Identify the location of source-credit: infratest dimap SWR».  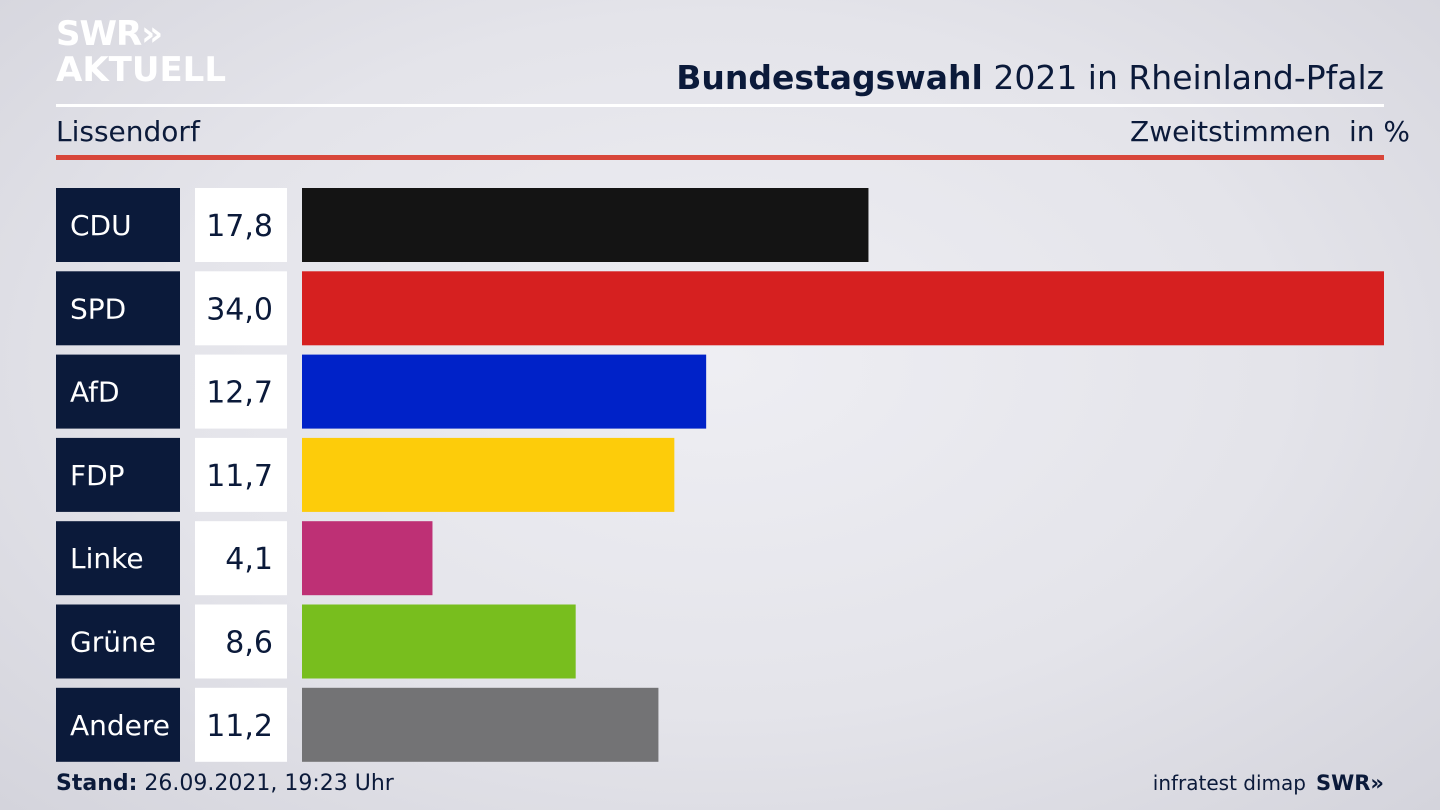
(1268, 783).